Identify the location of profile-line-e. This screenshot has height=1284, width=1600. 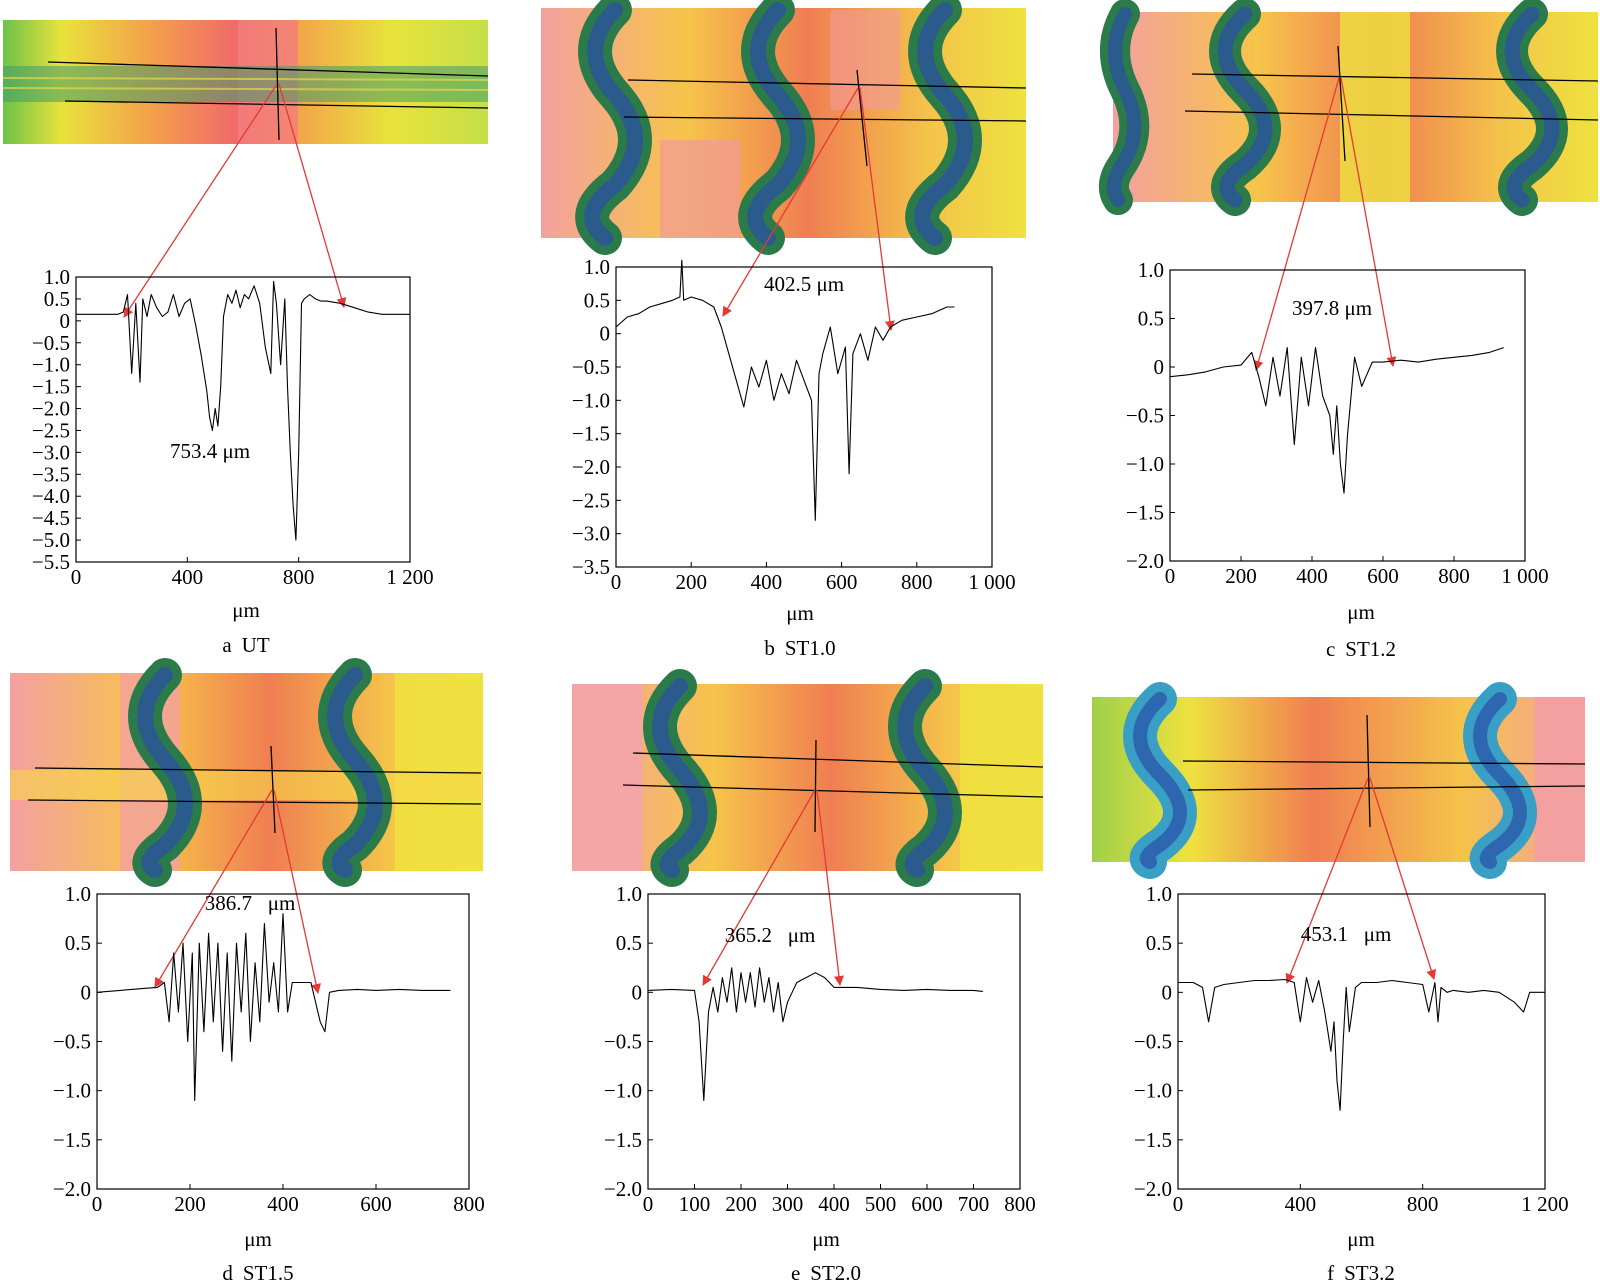
(815, 1034).